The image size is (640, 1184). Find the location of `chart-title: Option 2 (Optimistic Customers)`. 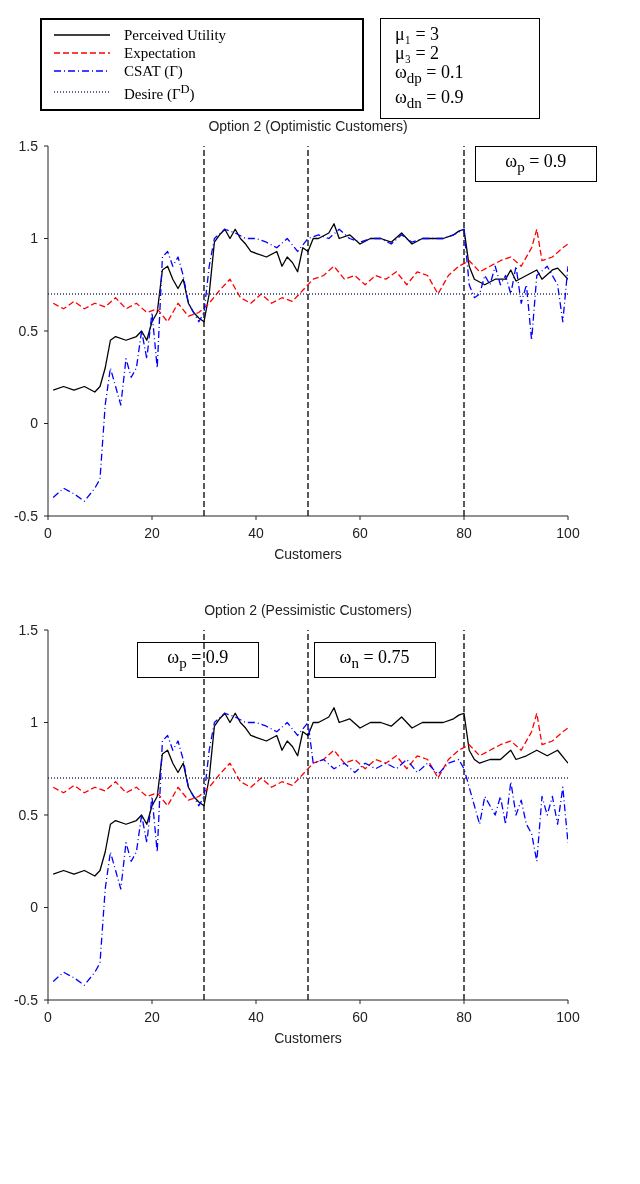

chart-title: Option 2 (Optimistic Customers) is located at coordinates (308, 126).